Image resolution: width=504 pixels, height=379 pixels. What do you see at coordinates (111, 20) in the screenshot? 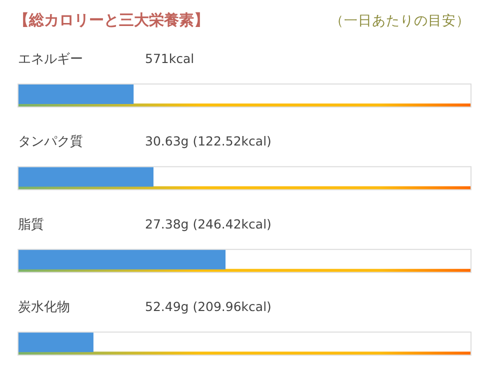
I see `chart-title: 【総カロリーと三大栄養素】` at bounding box center [111, 20].